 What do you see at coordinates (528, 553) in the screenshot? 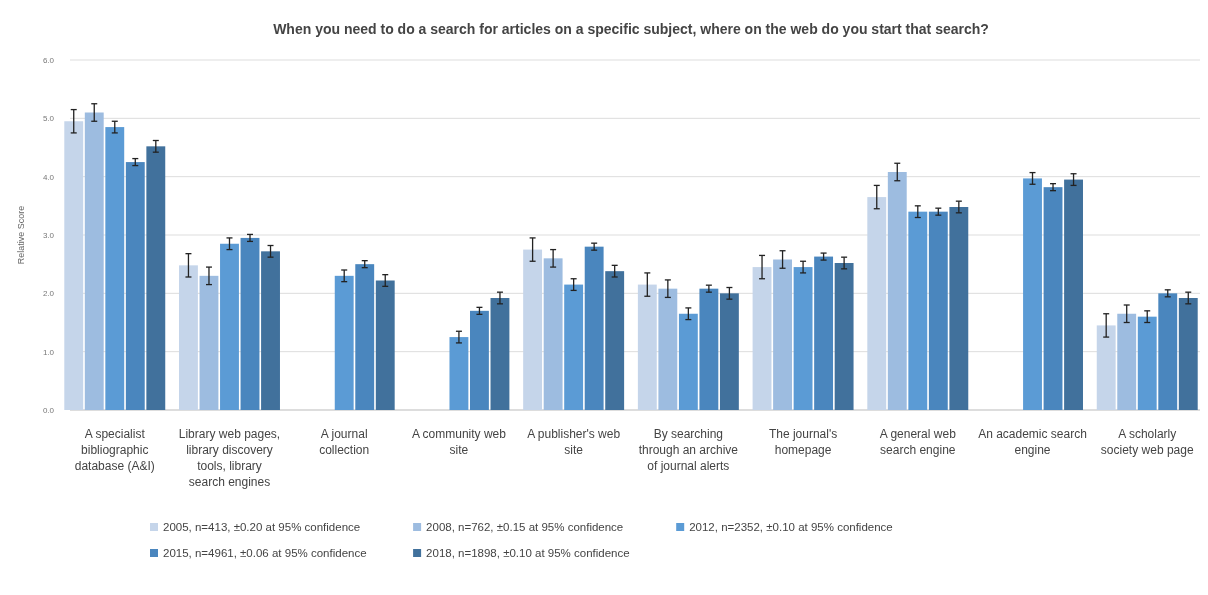
I see `legend-label: 2018, n=1898, ±0.10 at 95% confidence` at bounding box center [528, 553].